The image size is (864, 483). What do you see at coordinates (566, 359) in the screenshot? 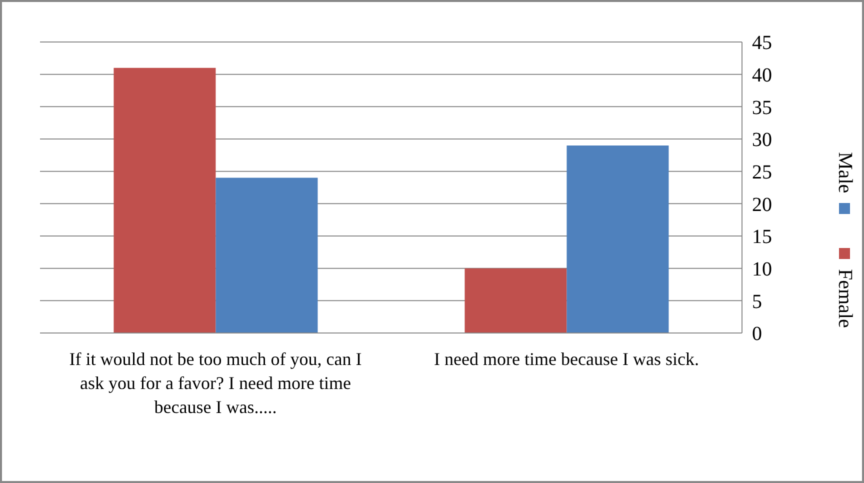
I see `x-tick-label: I need more time because I was sick.` at bounding box center [566, 359].